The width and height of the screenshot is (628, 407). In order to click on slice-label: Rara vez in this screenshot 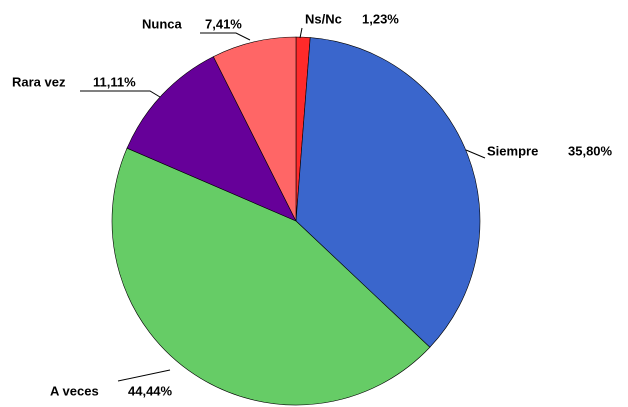, I will do `click(39, 81)`.